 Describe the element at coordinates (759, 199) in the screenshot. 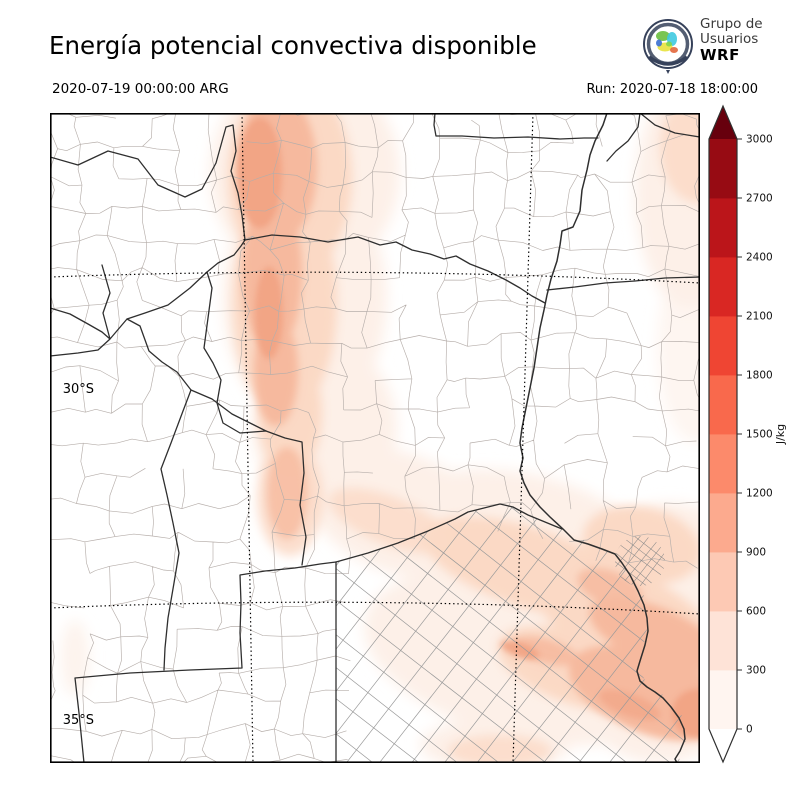

I see `svg-text: 2700` at that location.